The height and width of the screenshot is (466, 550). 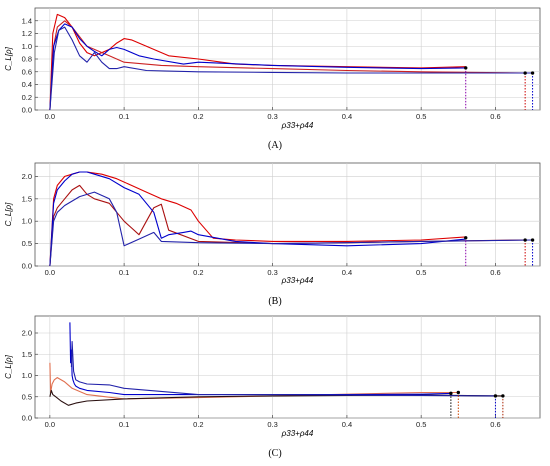 I want to click on panel-label: (A), so click(x=275, y=145).